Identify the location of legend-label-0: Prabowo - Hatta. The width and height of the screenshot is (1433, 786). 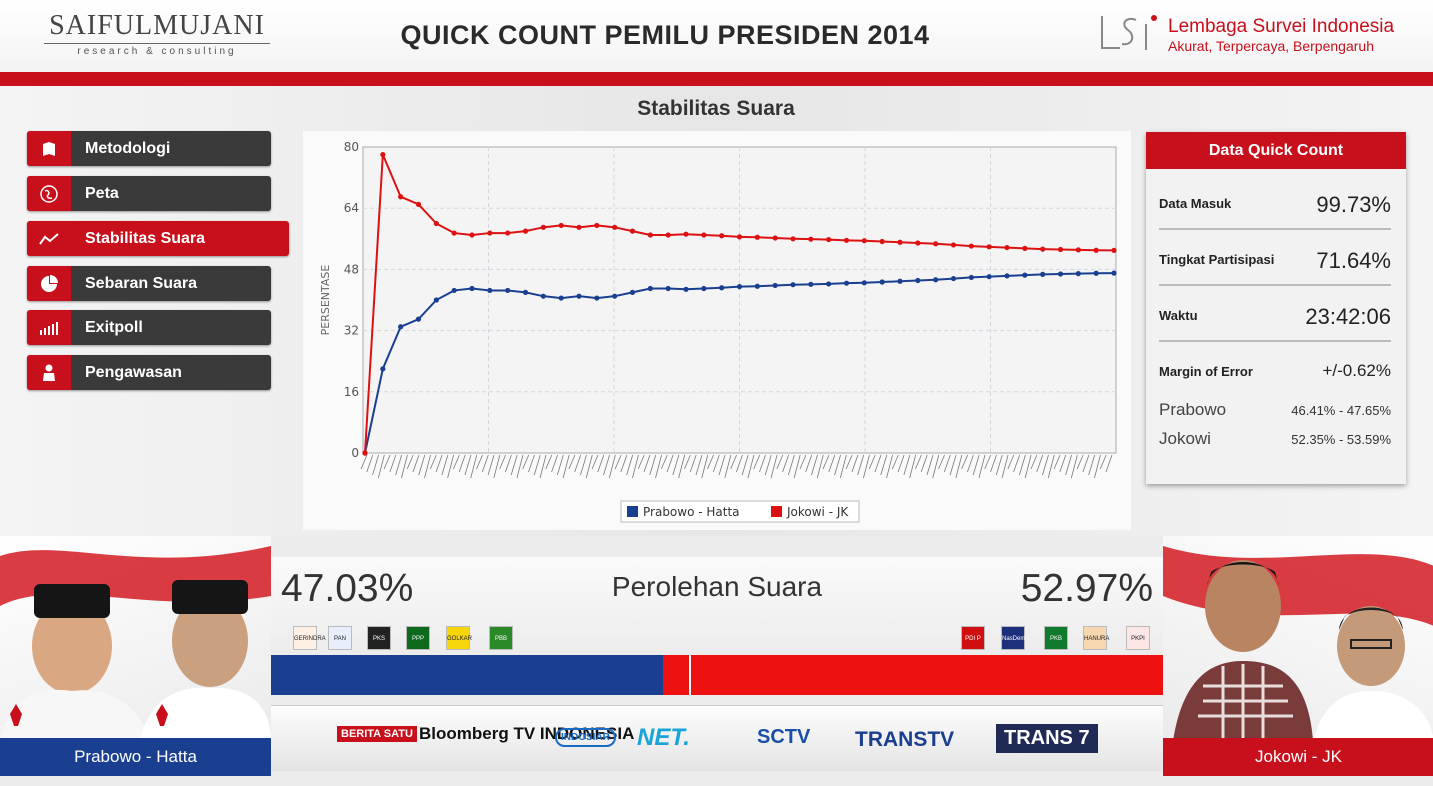
(691, 512).